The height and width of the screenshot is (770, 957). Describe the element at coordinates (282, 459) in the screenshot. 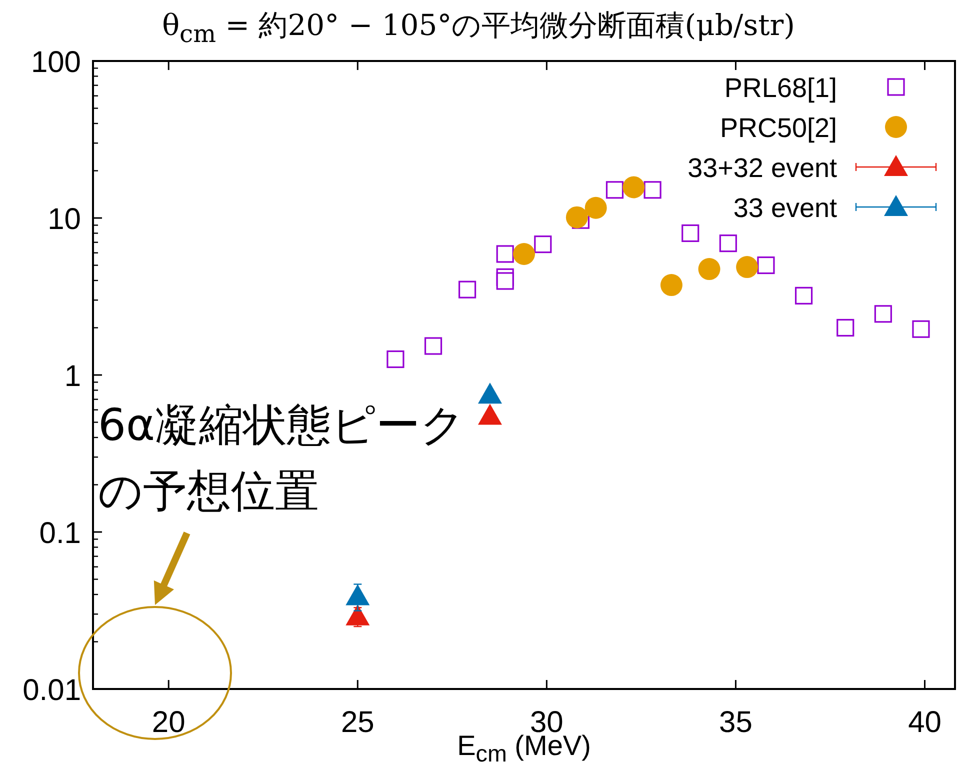

I see `annotation: 6α凝縮状態ピークの予想位置` at that location.